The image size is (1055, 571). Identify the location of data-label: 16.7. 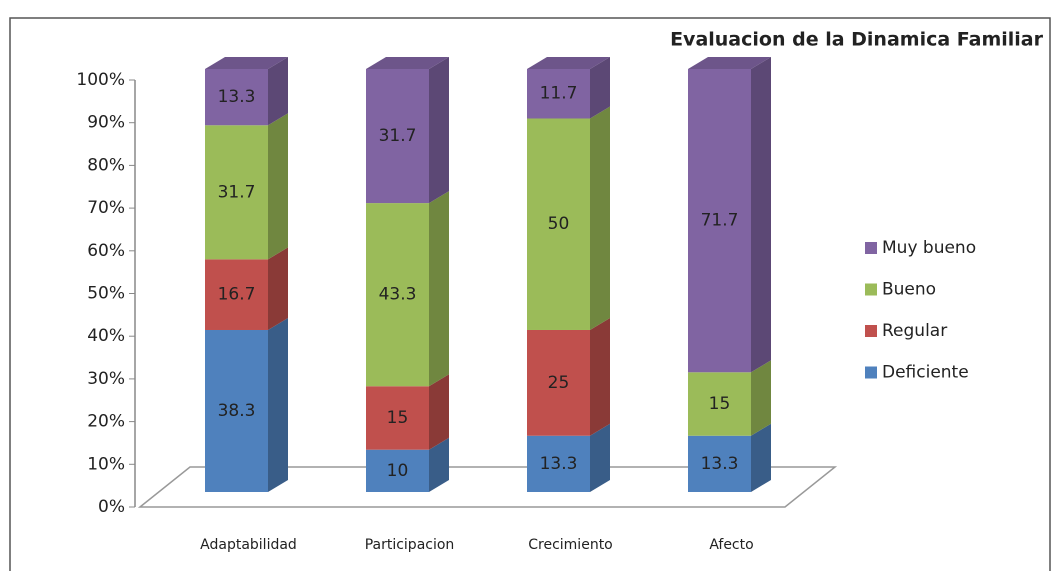
(237, 295).